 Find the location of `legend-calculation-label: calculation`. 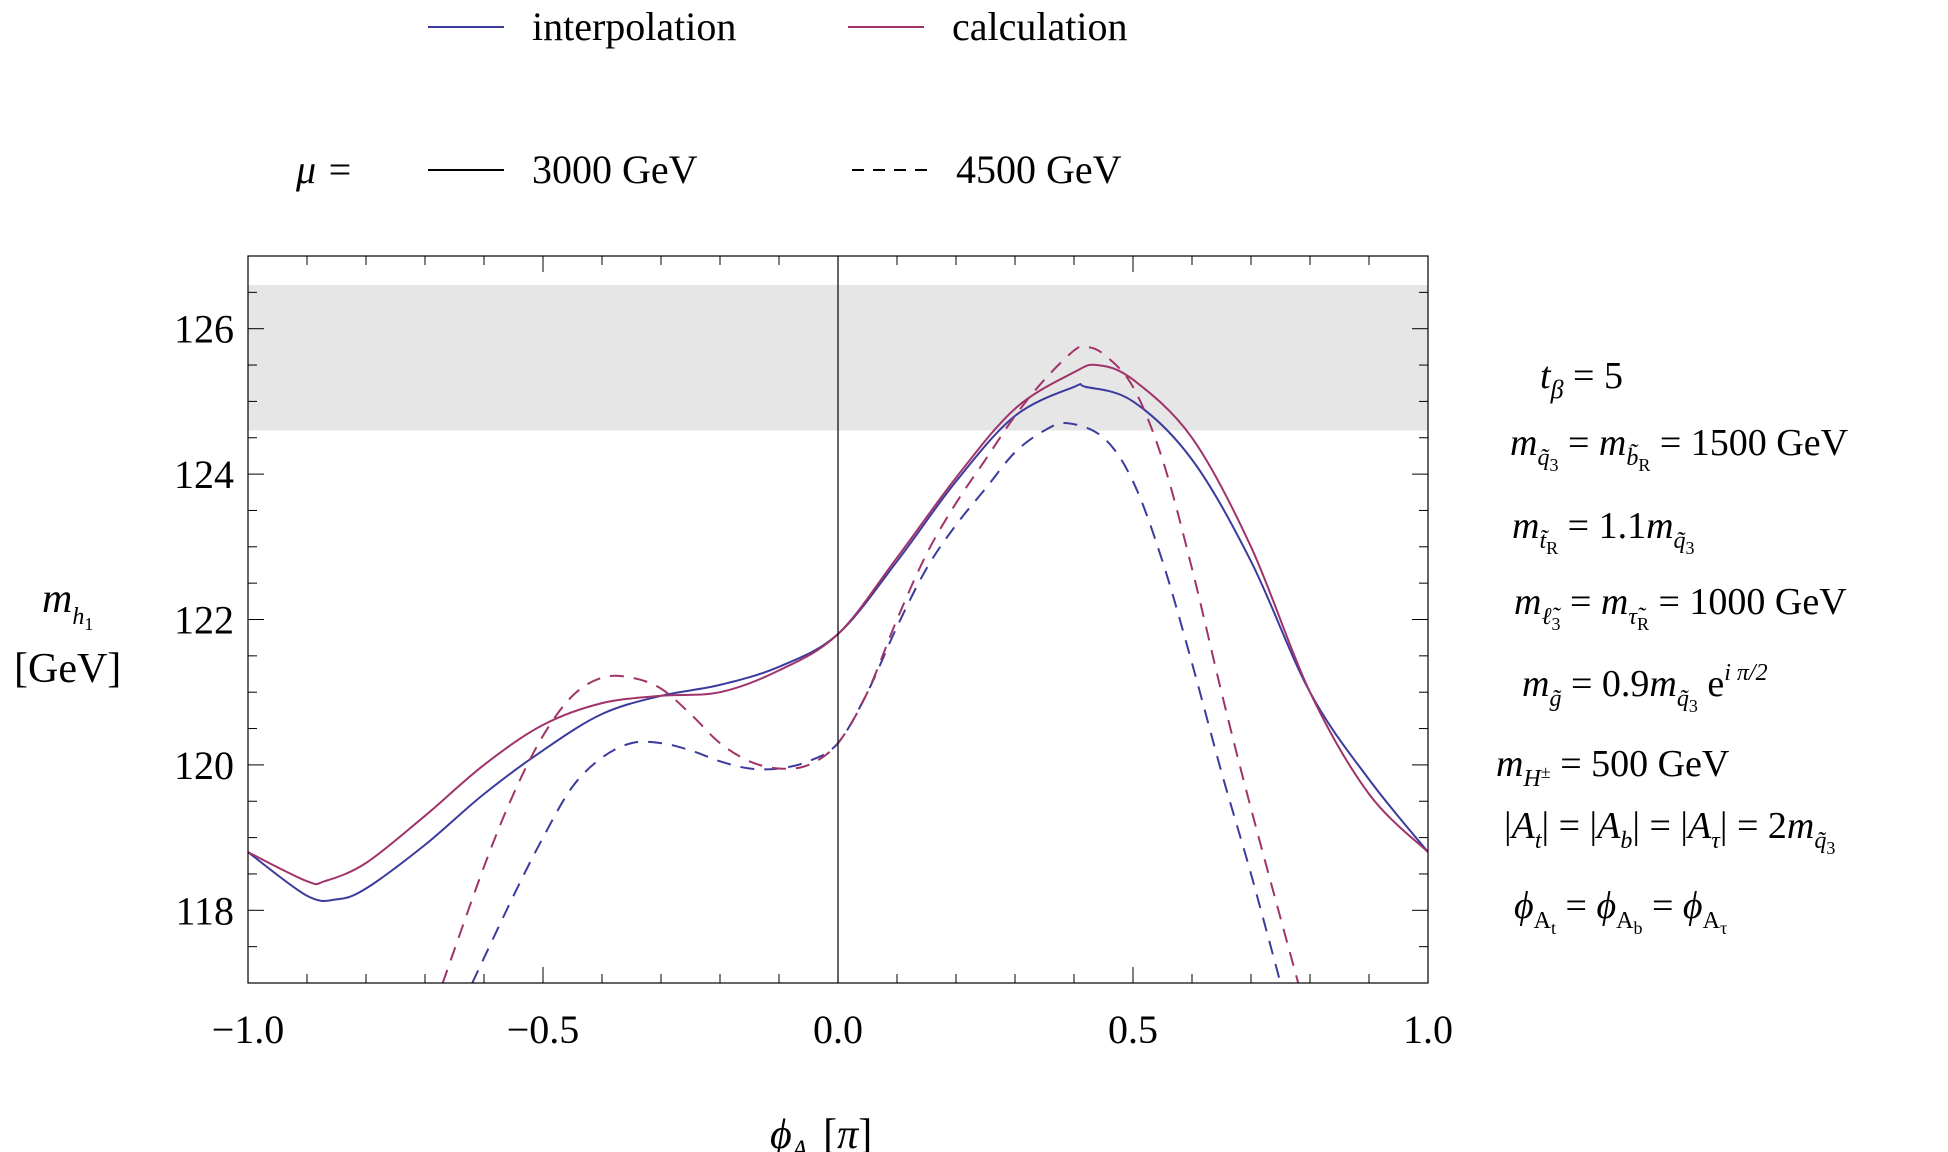

legend-calculation-label: calculation is located at coordinates (1039, 26).